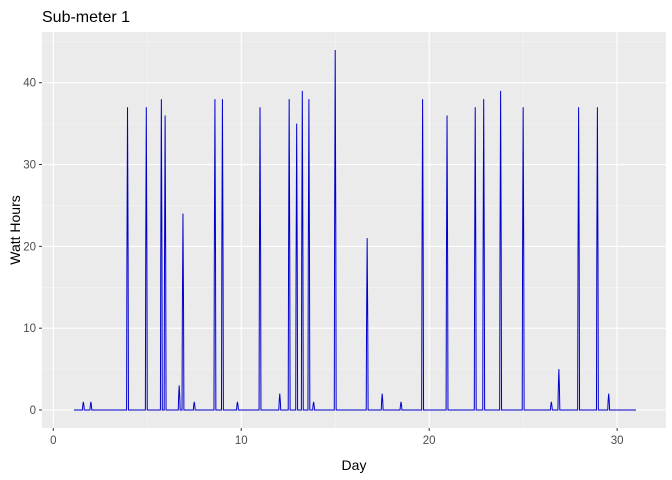 The image size is (672, 480). I want to click on y-tick-label: 40, so click(29, 84).